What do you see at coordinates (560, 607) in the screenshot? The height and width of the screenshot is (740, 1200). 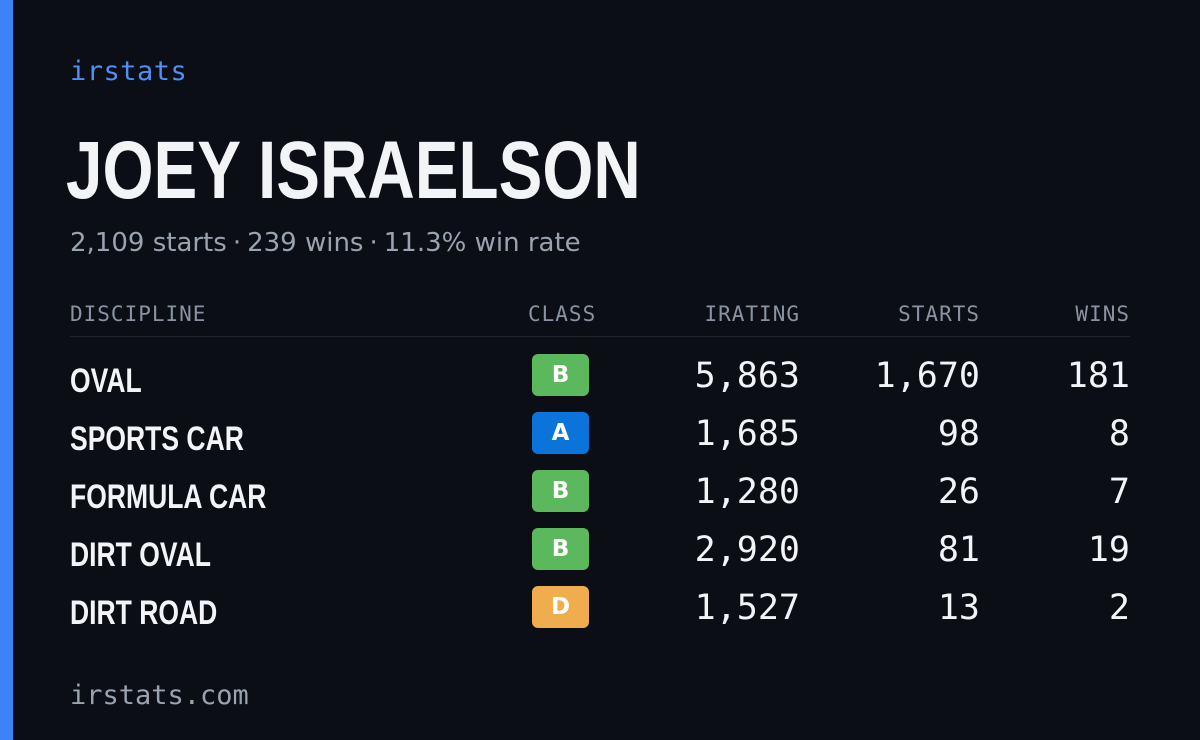 I see `class-badge: D` at bounding box center [560, 607].